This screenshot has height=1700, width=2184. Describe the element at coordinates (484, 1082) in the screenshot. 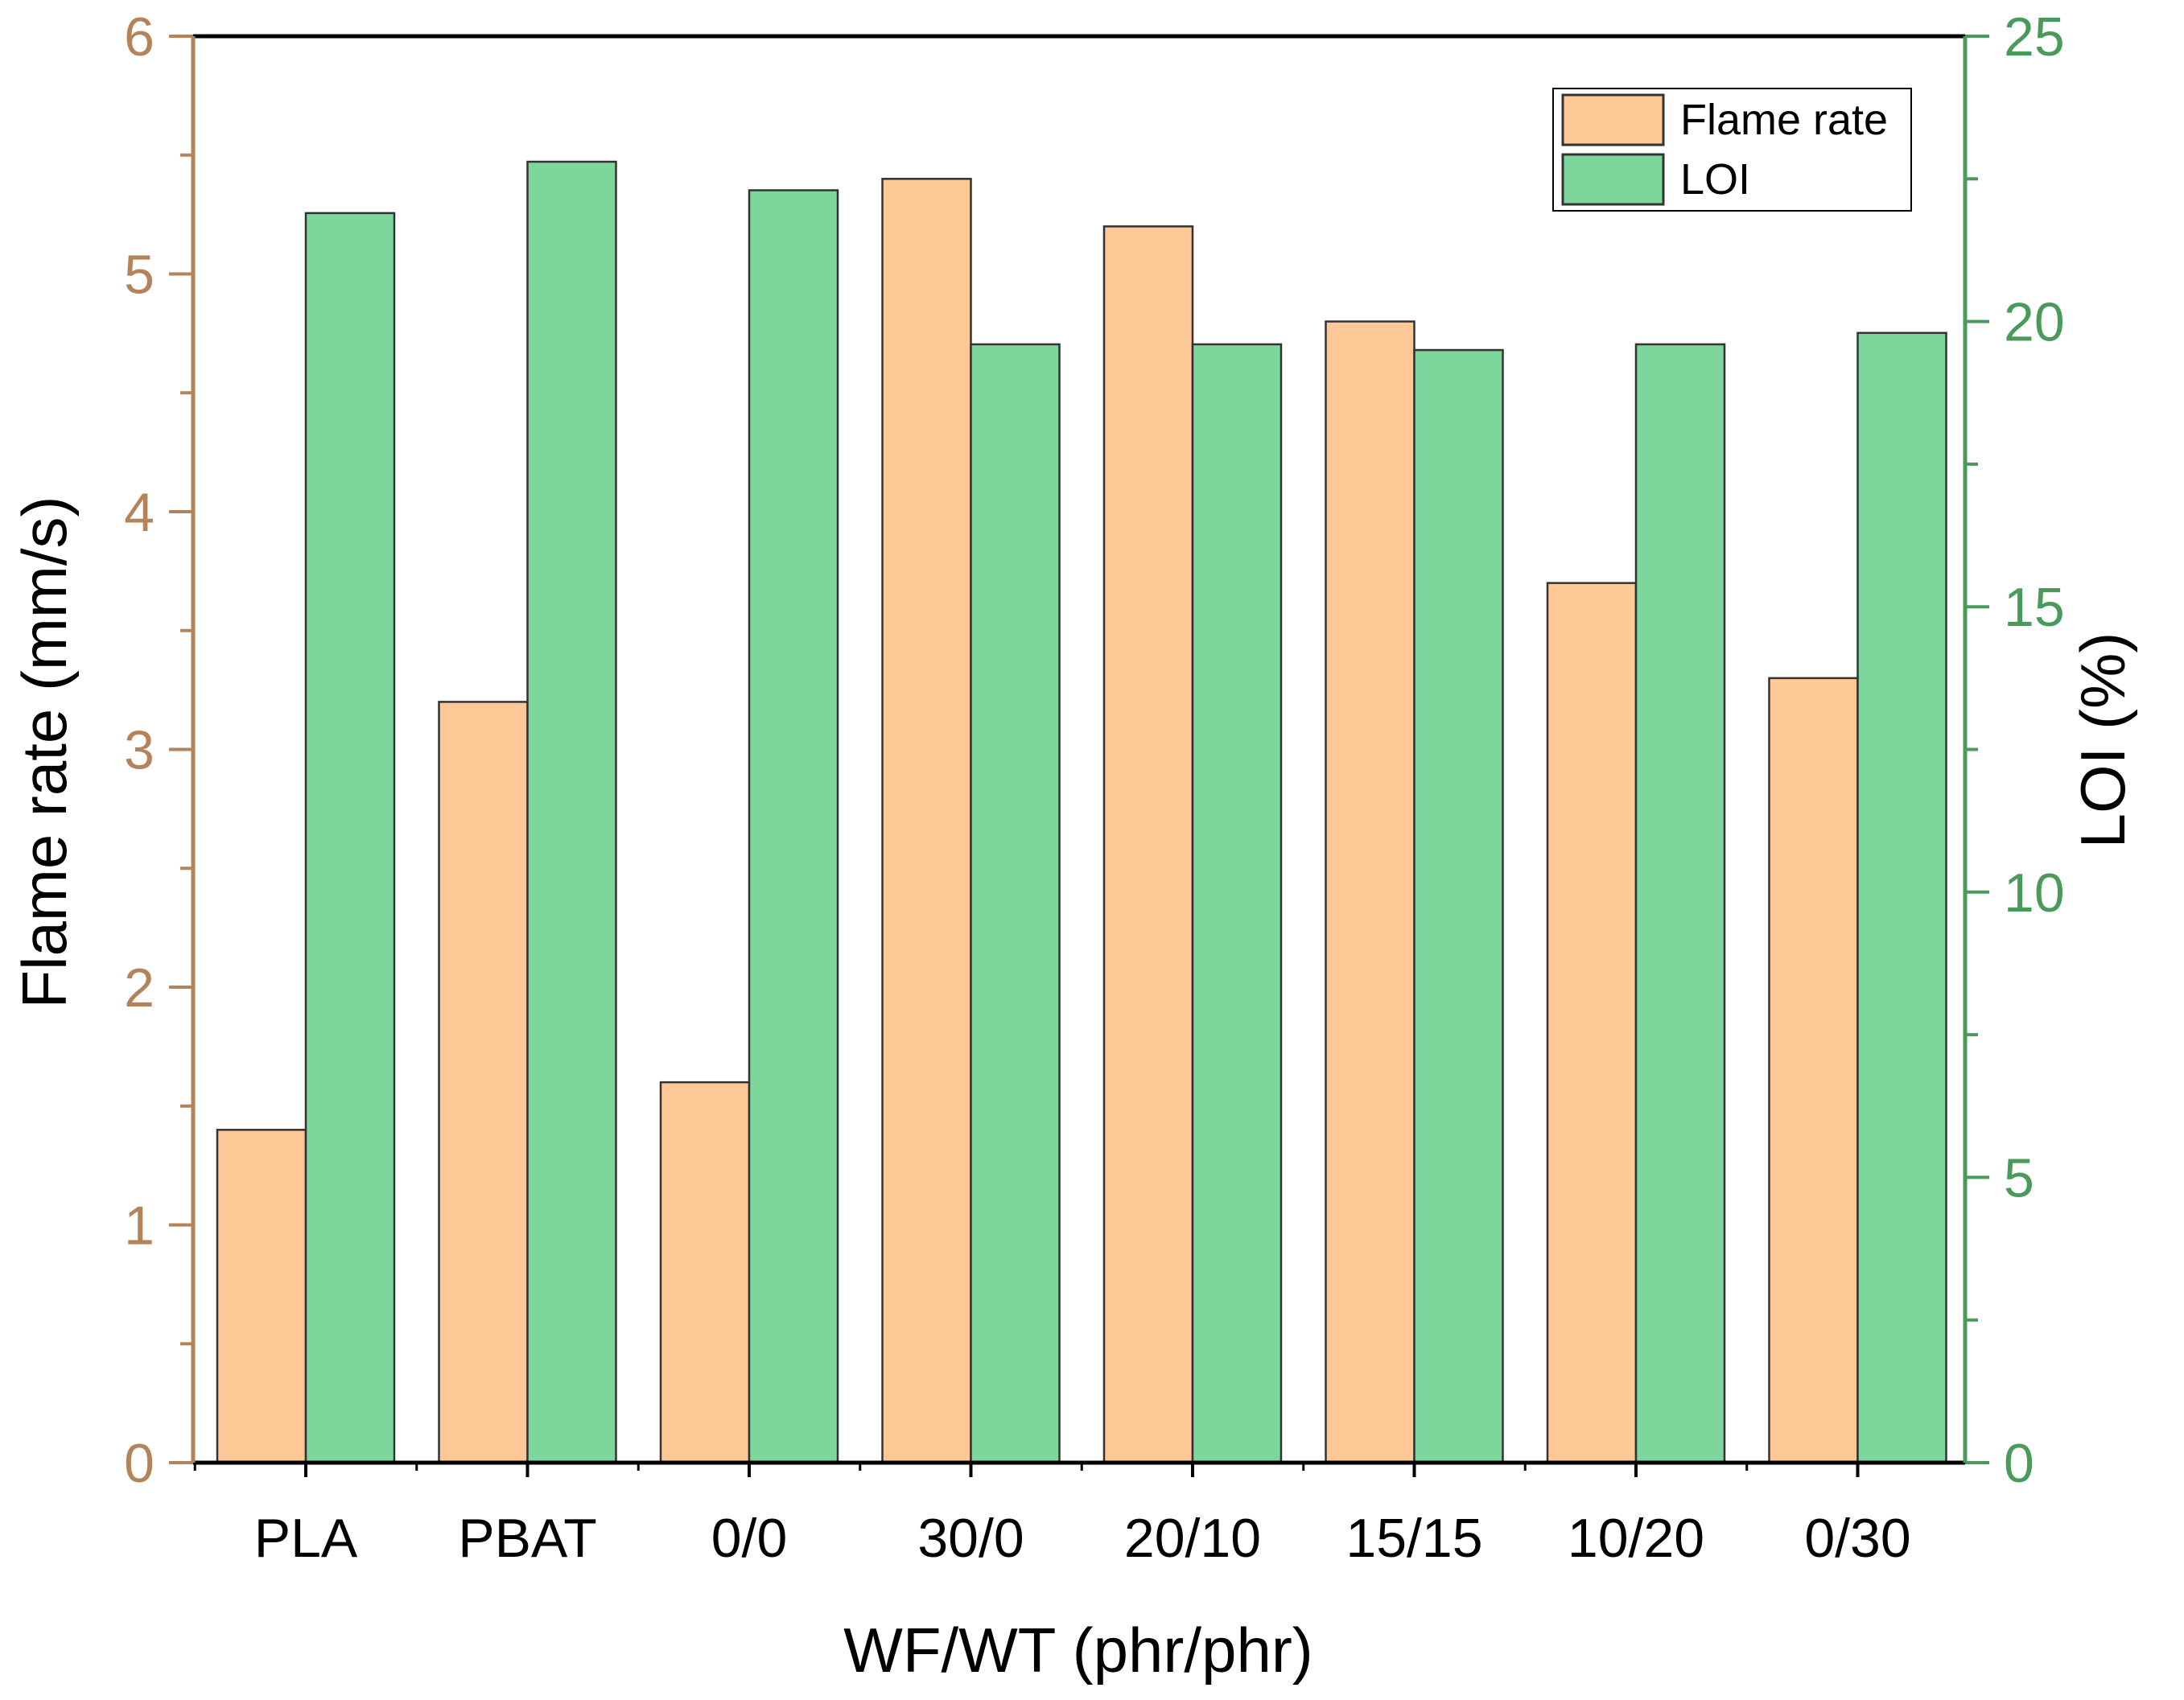

I see `bar-flame-rate-PBAT` at that location.